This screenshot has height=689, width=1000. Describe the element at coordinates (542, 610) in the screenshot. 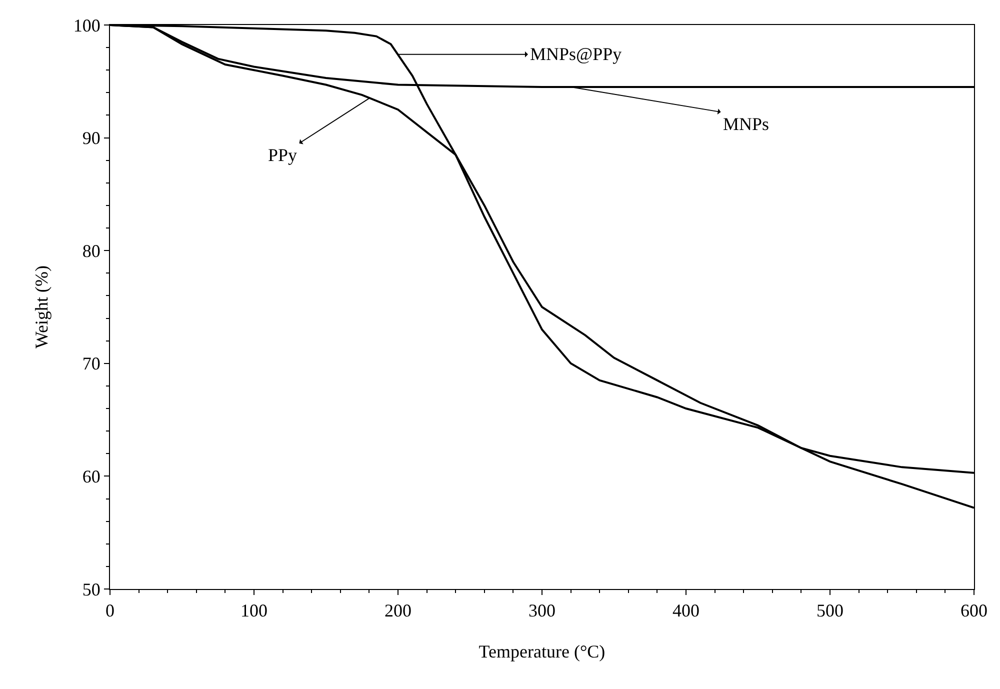

I see `x-tick-label: 300` at that location.